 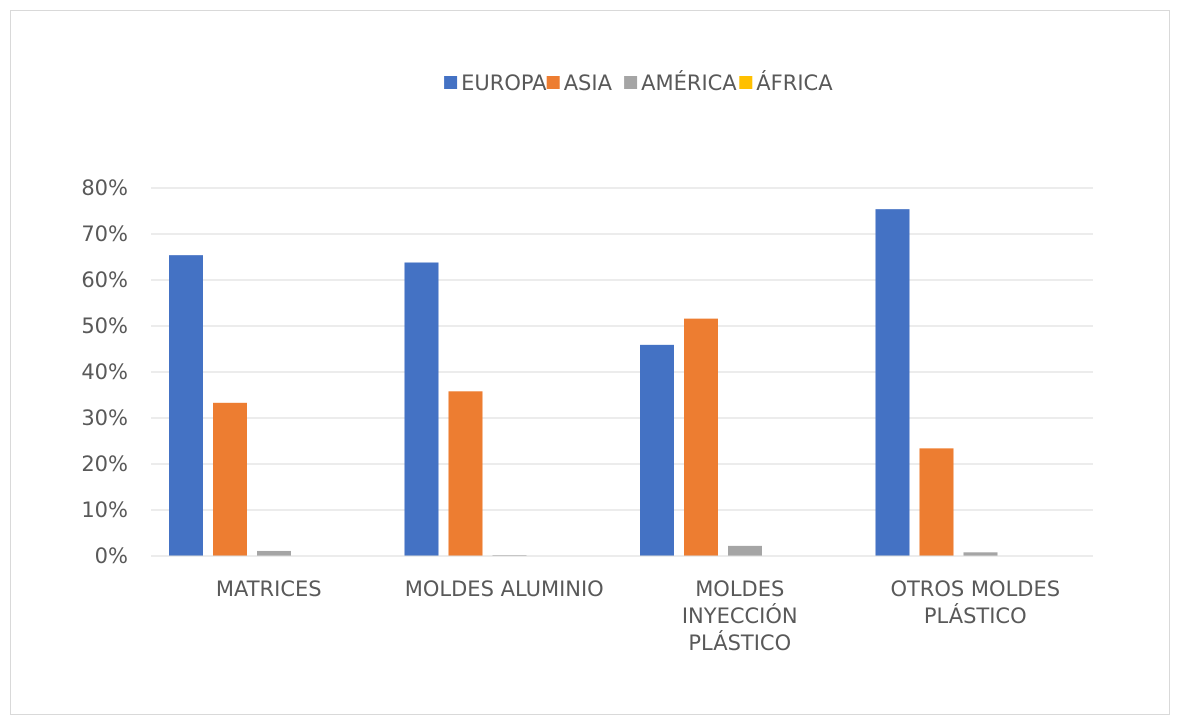 I want to click on legend-label: EUROPA, so click(x=504, y=83).